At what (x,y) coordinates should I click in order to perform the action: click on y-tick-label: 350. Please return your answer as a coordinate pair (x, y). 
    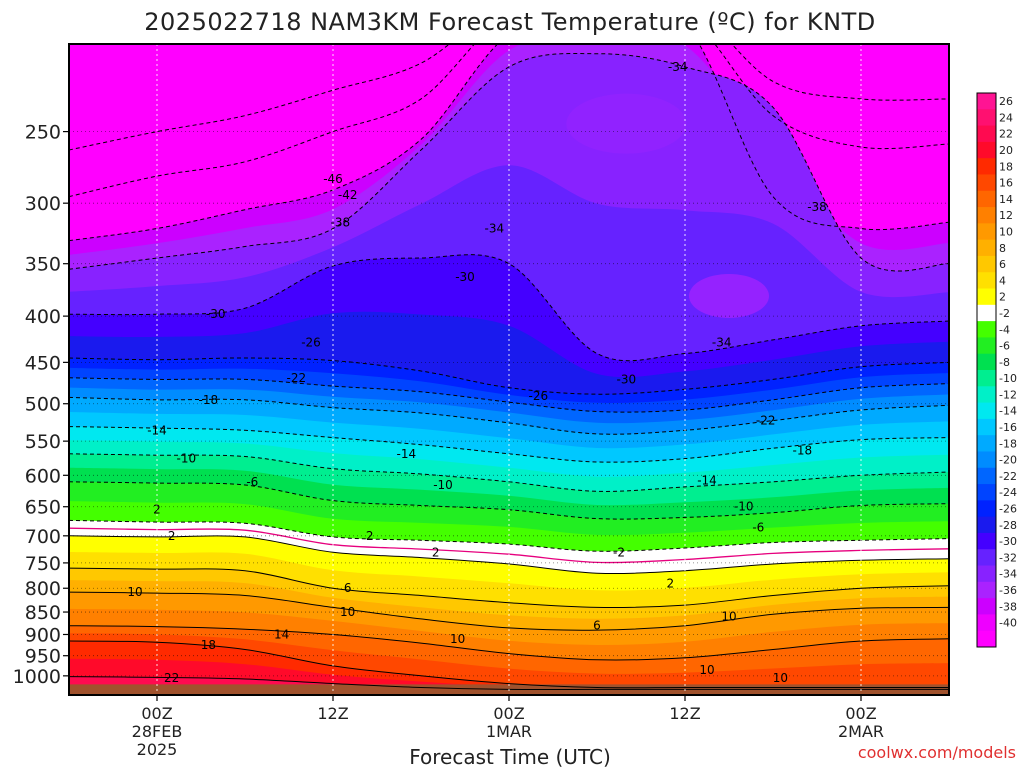
    Looking at the image, I should click on (43, 265).